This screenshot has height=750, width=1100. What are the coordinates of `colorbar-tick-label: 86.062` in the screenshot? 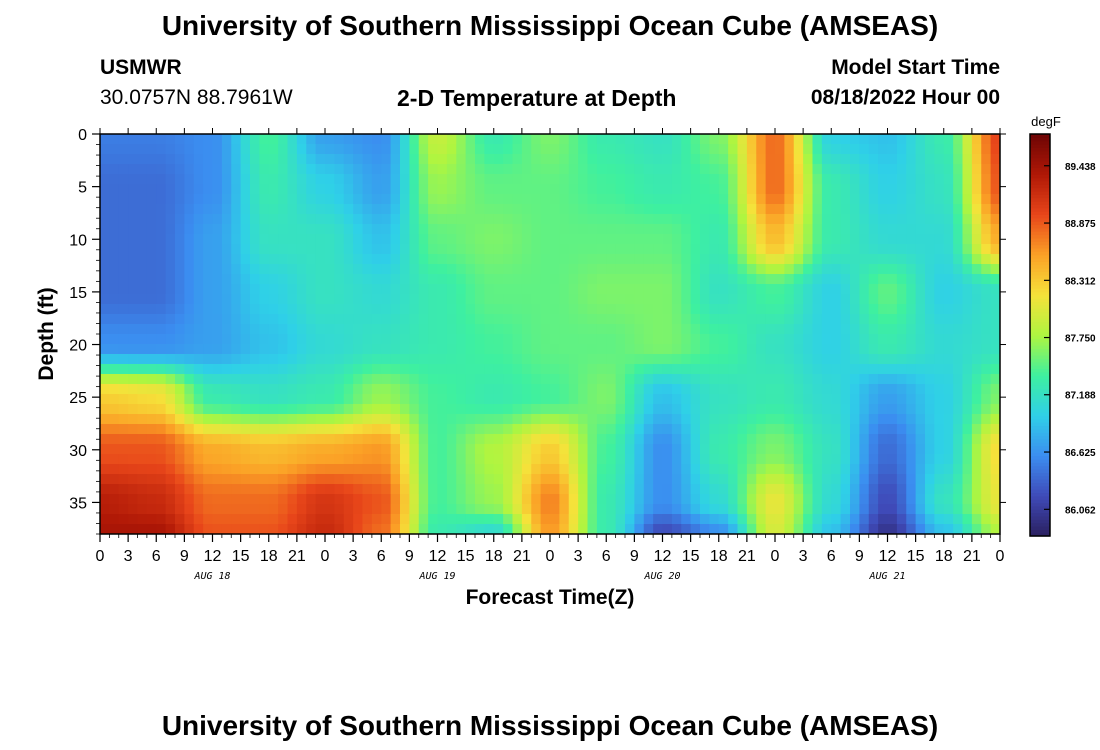 It's located at (1080, 510).